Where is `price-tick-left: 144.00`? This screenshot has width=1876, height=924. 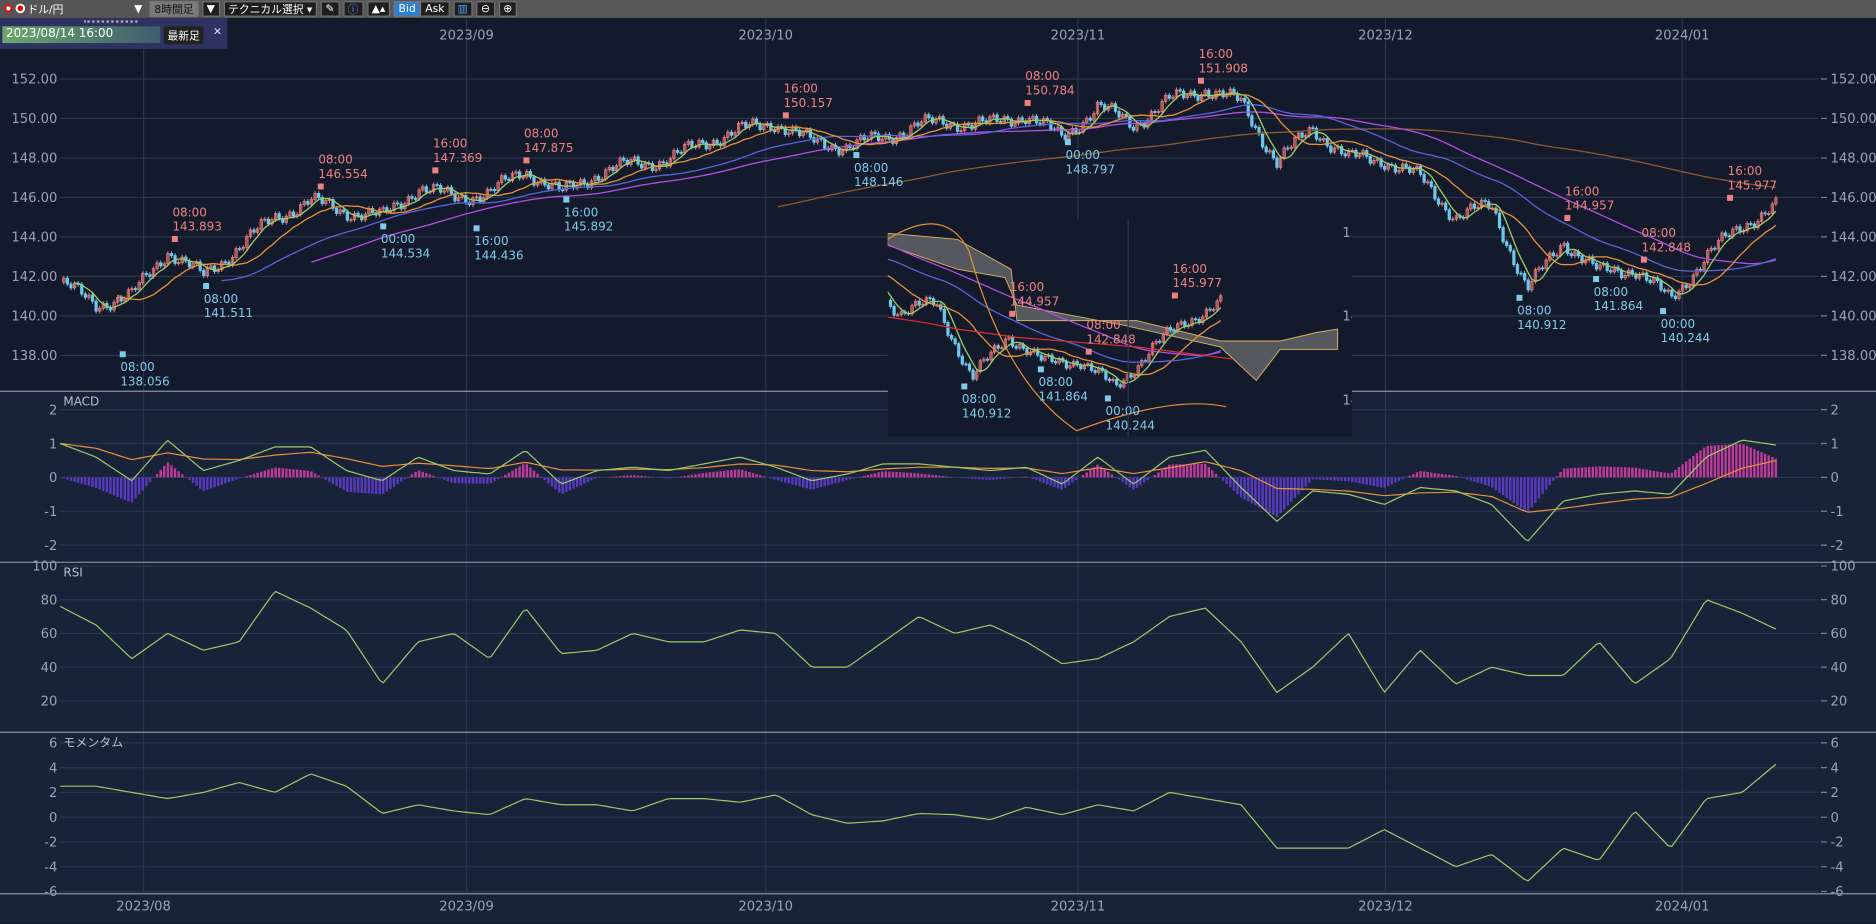
price-tick-left: 144.00 is located at coordinates (34, 238).